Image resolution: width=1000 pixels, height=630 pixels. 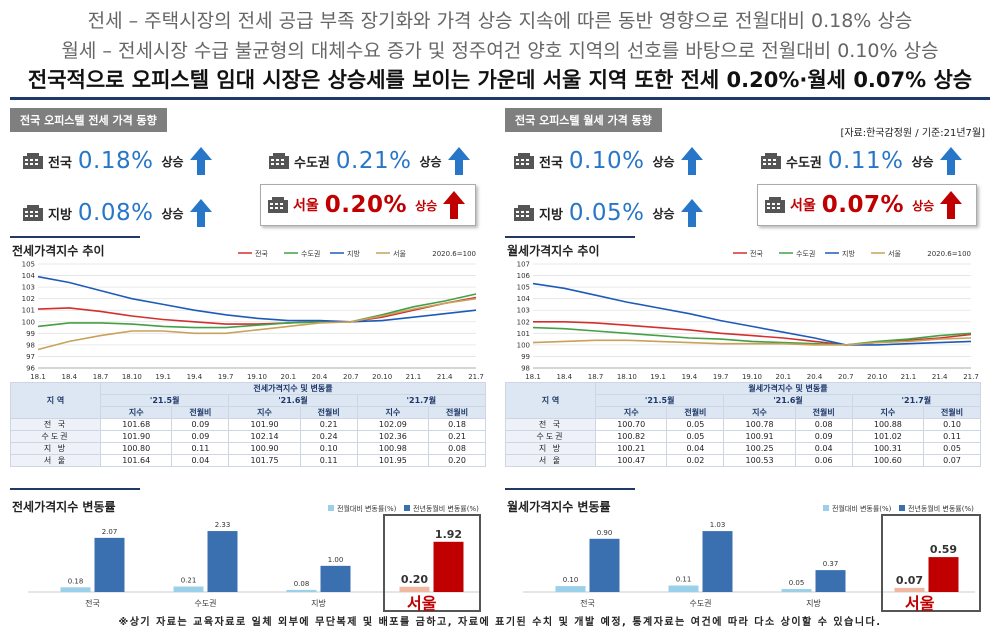 What do you see at coordinates (587, 603) in the screenshot?
I see `category-label: 전국` at bounding box center [587, 603].